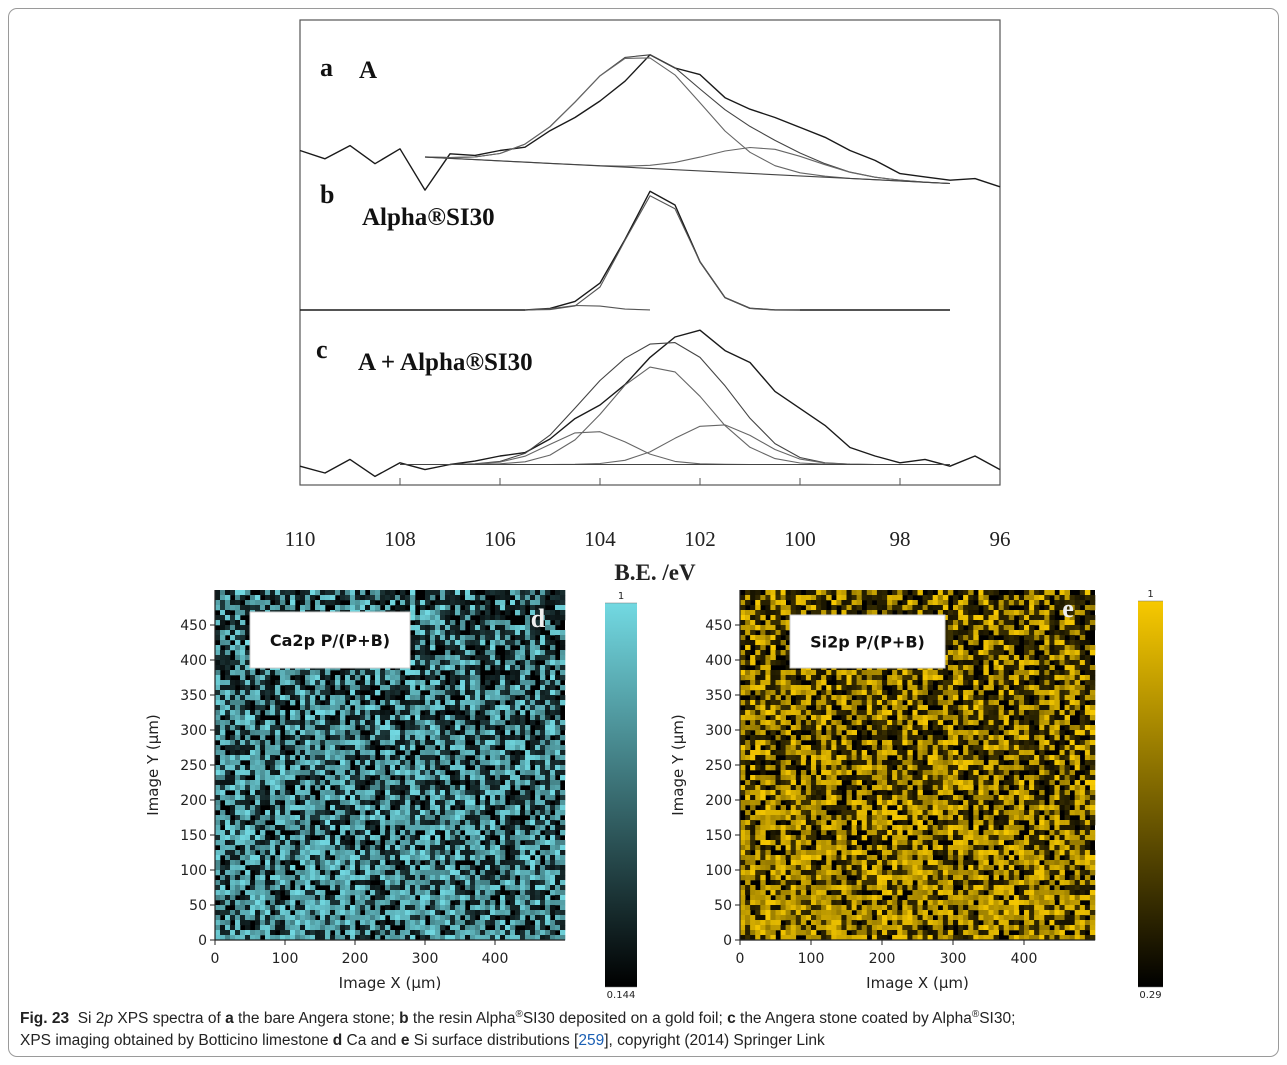 The image size is (1287, 1065). Describe the element at coordinates (425, 959) in the screenshot. I see `x-tick-label: 300` at that location.